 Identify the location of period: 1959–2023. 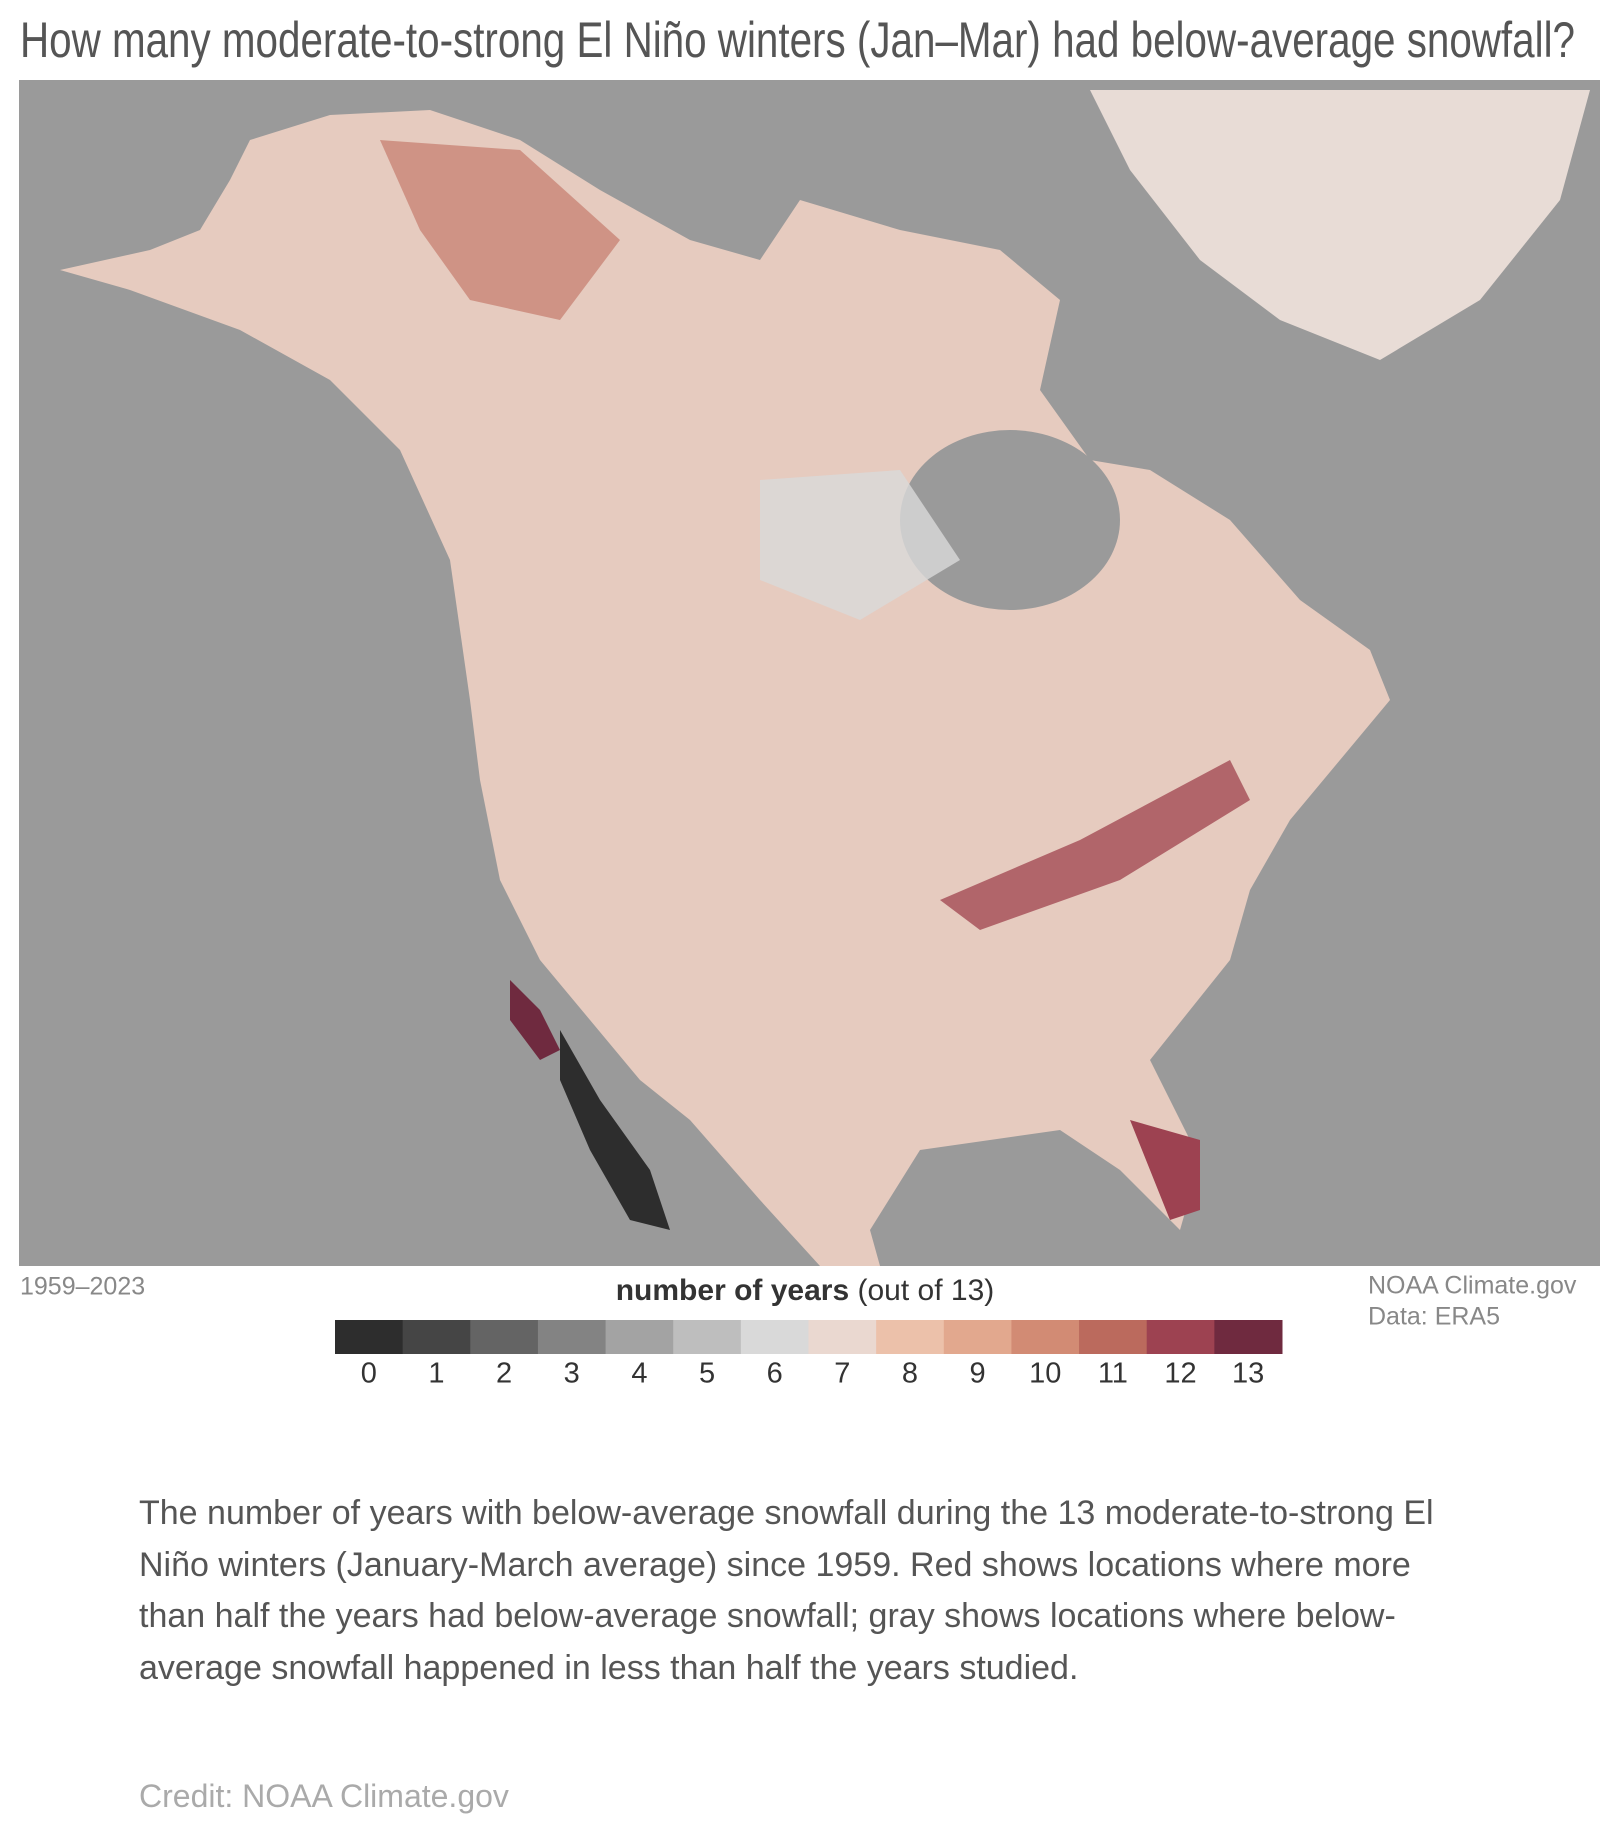
(82, 1287).